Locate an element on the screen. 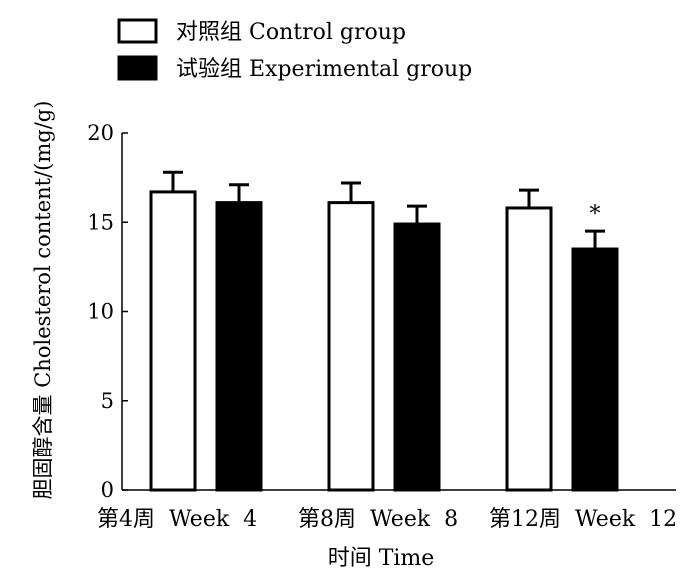 Image resolution: width=700 pixels, height=586 pixels. significance-marker: * is located at coordinates (595, 214).